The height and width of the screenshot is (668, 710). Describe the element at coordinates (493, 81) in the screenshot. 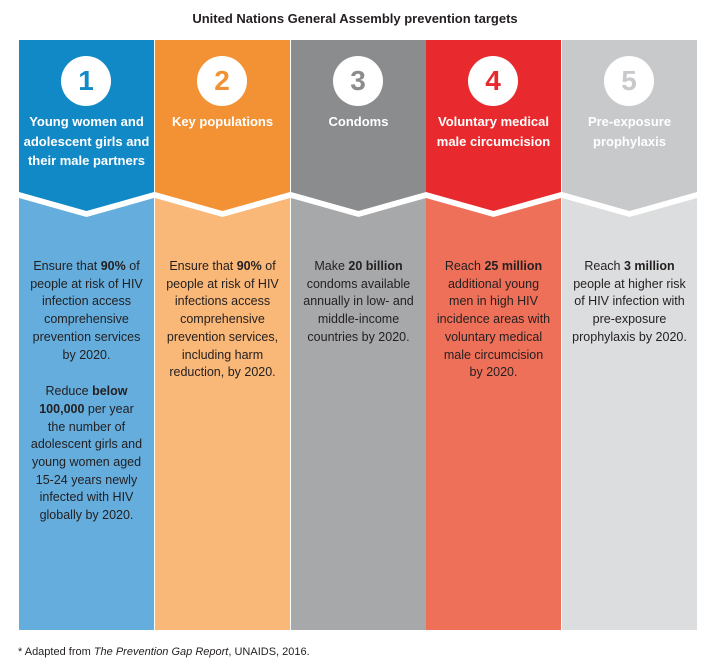

I see `target-number: 4` at that location.